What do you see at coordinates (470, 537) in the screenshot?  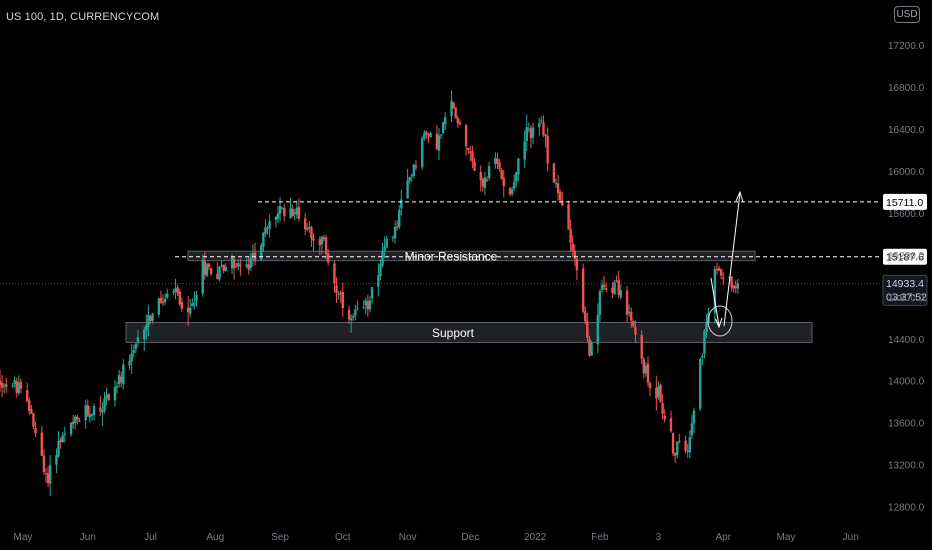 I see `x-tick-label: Dec` at bounding box center [470, 537].